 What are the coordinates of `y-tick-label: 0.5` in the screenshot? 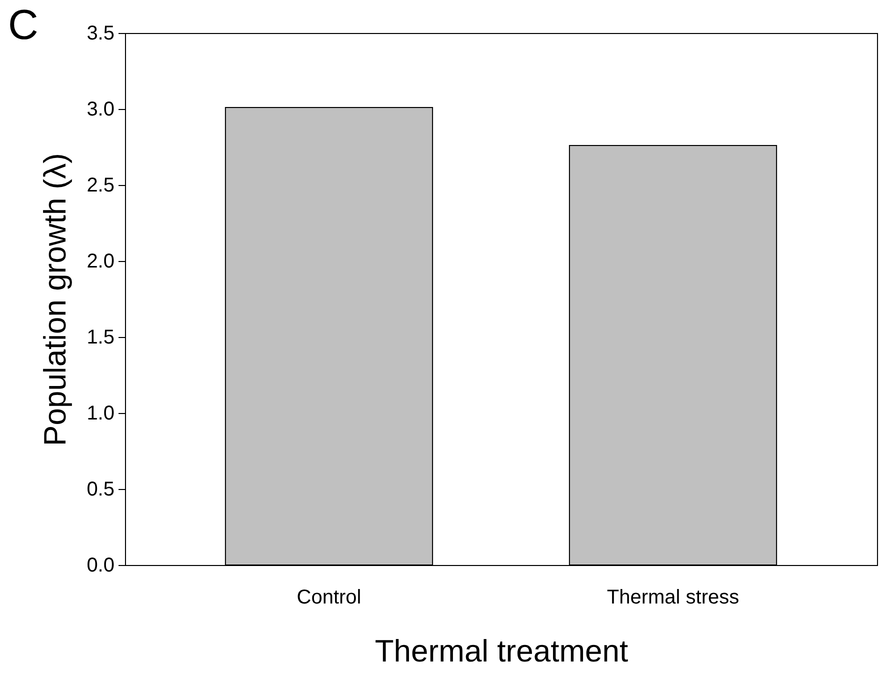 It's located at (100, 489).